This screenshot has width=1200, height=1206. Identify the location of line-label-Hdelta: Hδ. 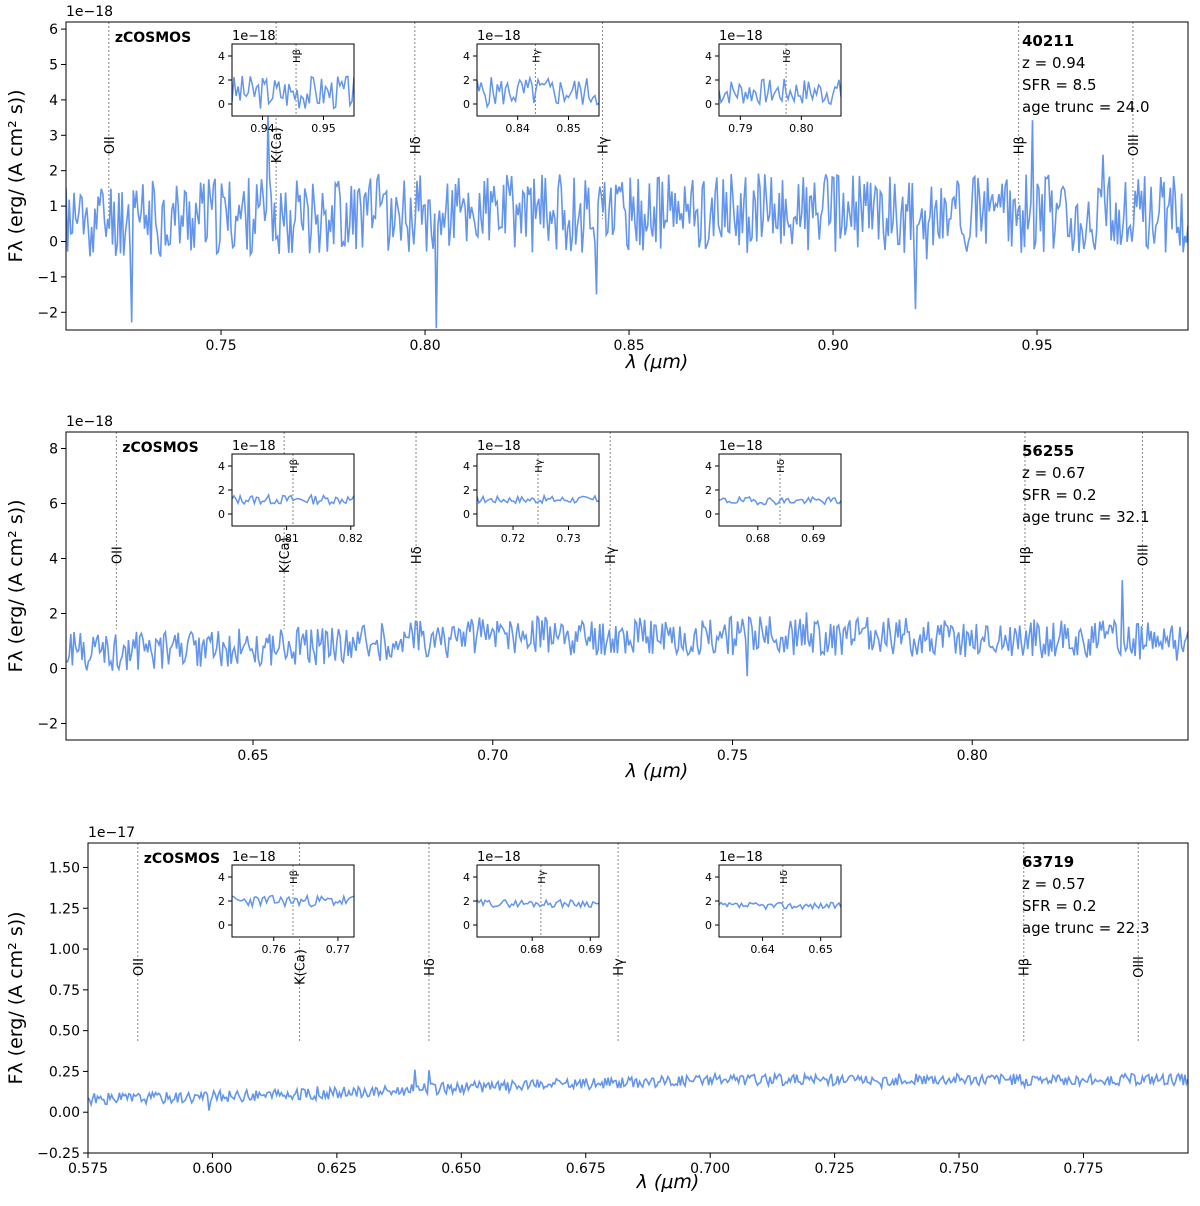
(430, 967).